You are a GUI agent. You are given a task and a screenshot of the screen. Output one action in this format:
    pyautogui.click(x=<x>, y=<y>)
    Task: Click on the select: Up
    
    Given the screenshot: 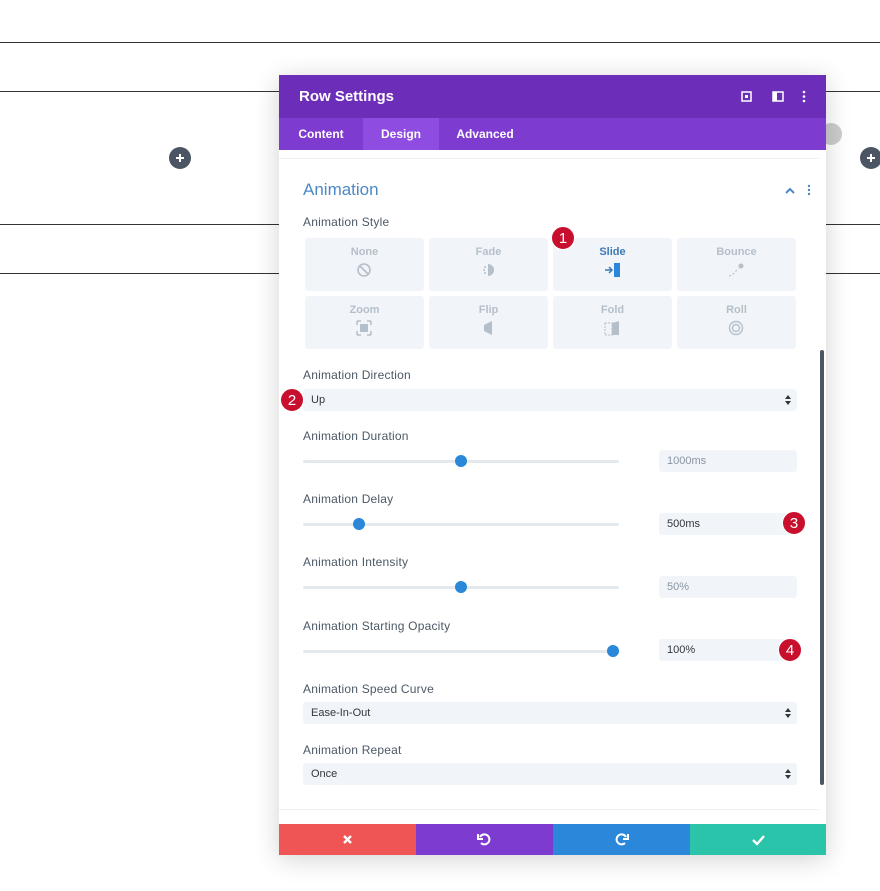 What is the action you would take?
    pyautogui.click(x=550, y=400)
    